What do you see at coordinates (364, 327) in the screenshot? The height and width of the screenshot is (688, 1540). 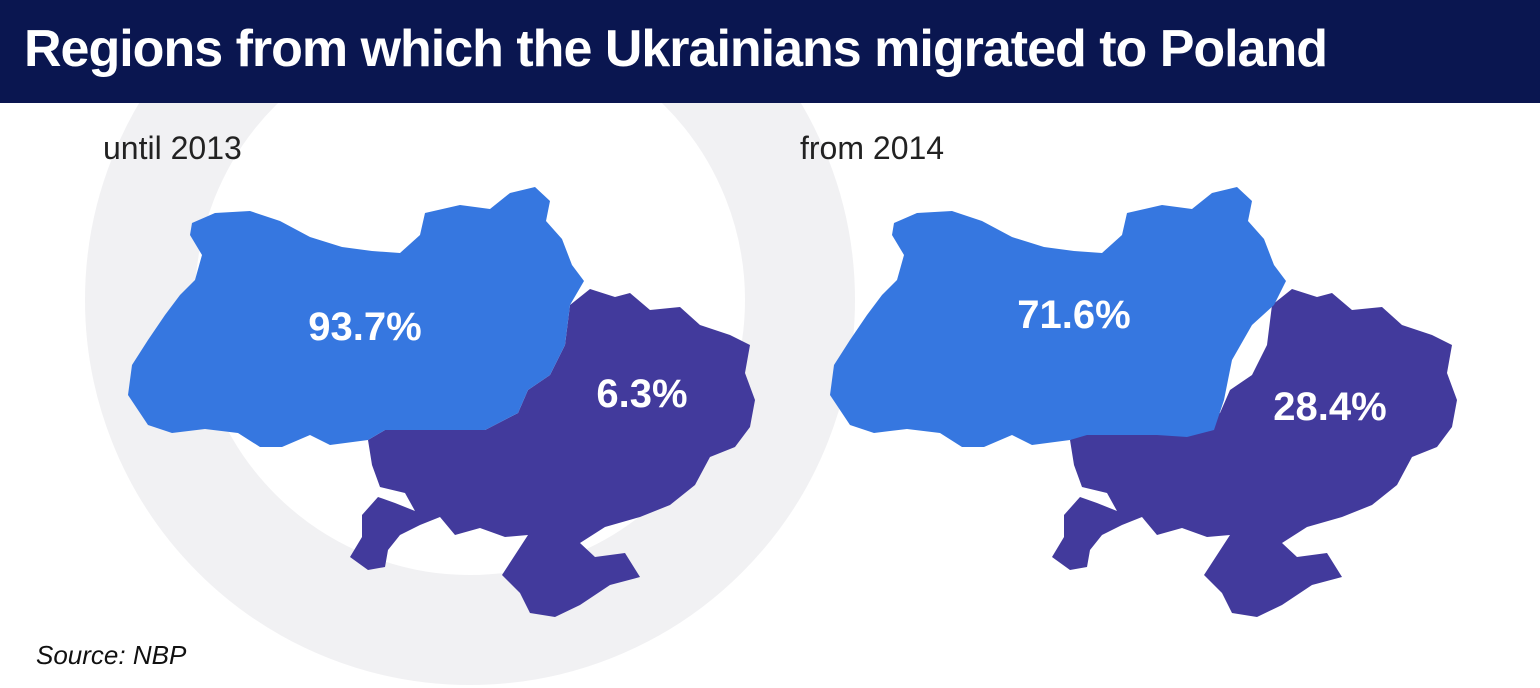 I see `west-region-percentage: 93.7%` at bounding box center [364, 327].